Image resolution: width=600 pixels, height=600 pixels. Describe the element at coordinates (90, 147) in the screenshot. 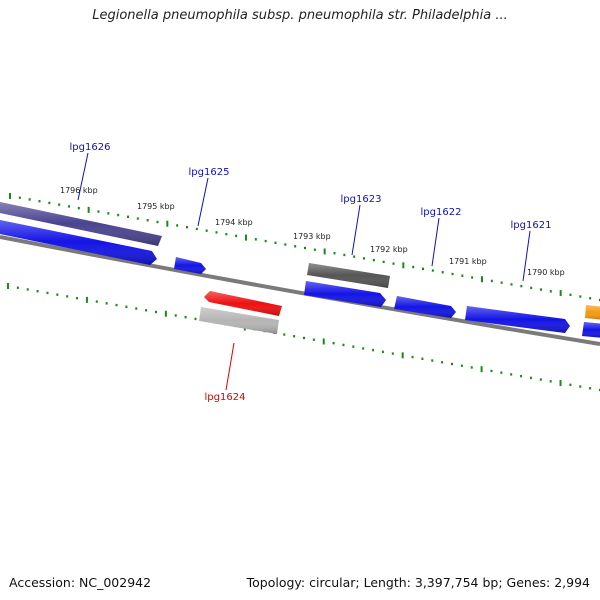

I see `gene-label-lpg1626: lpg1626` at that location.